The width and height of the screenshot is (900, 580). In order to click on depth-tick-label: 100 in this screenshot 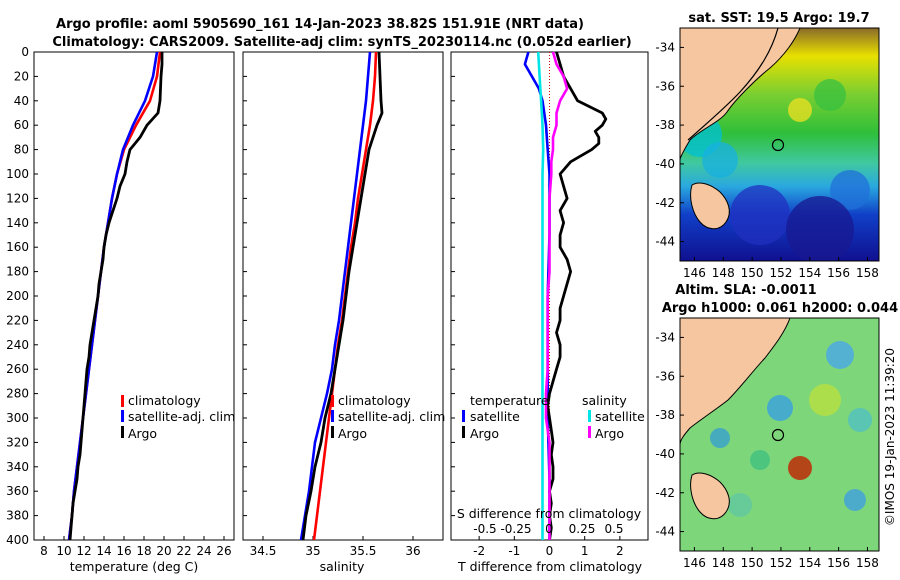, I will do `click(17, 174)`.